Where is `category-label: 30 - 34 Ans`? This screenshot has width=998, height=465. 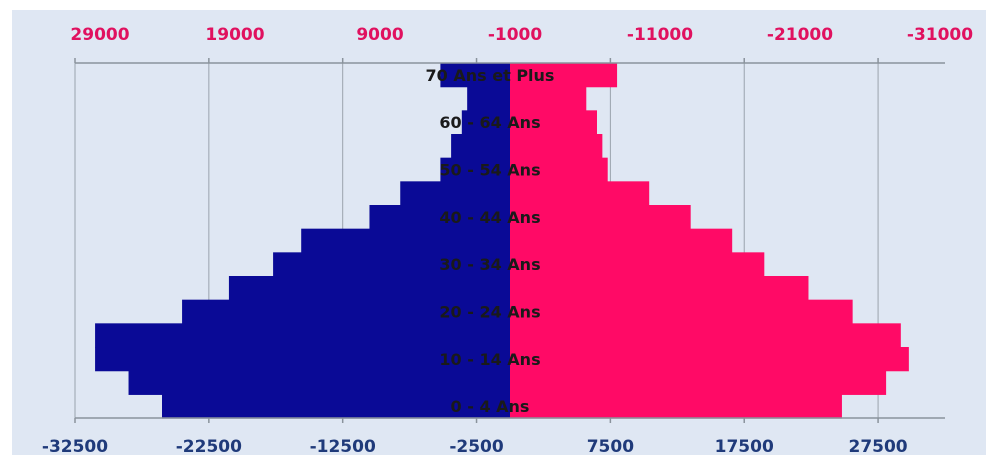 category-label: 30 - 34 Ans is located at coordinates (489, 264).